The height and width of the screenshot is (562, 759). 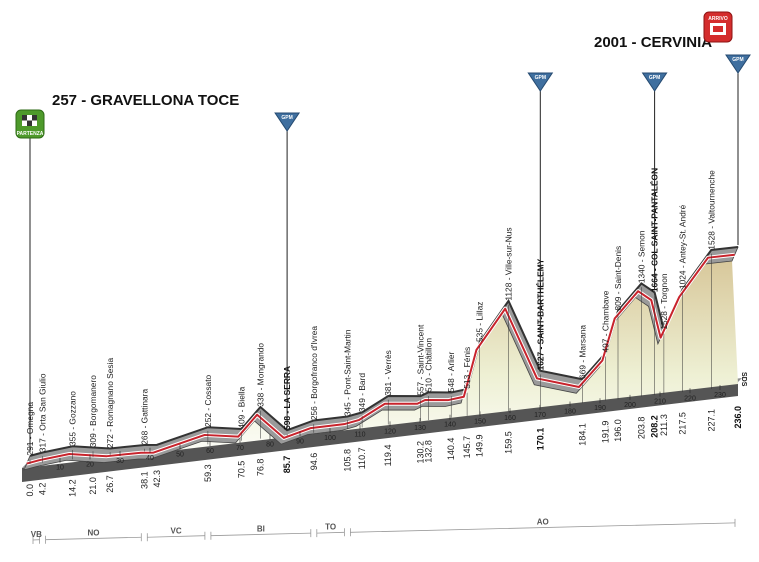 What do you see at coordinates (208, 473) in the screenshot?
I see `km-label: 59.3` at bounding box center [208, 473].